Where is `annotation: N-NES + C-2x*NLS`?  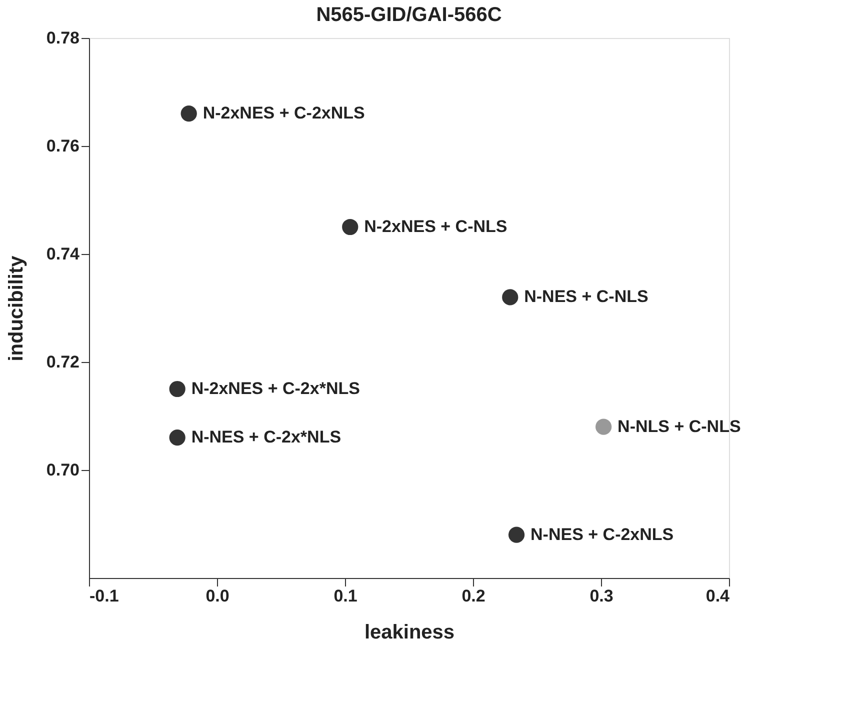 annotation: N-NES + C-2x*NLS is located at coordinates (266, 437).